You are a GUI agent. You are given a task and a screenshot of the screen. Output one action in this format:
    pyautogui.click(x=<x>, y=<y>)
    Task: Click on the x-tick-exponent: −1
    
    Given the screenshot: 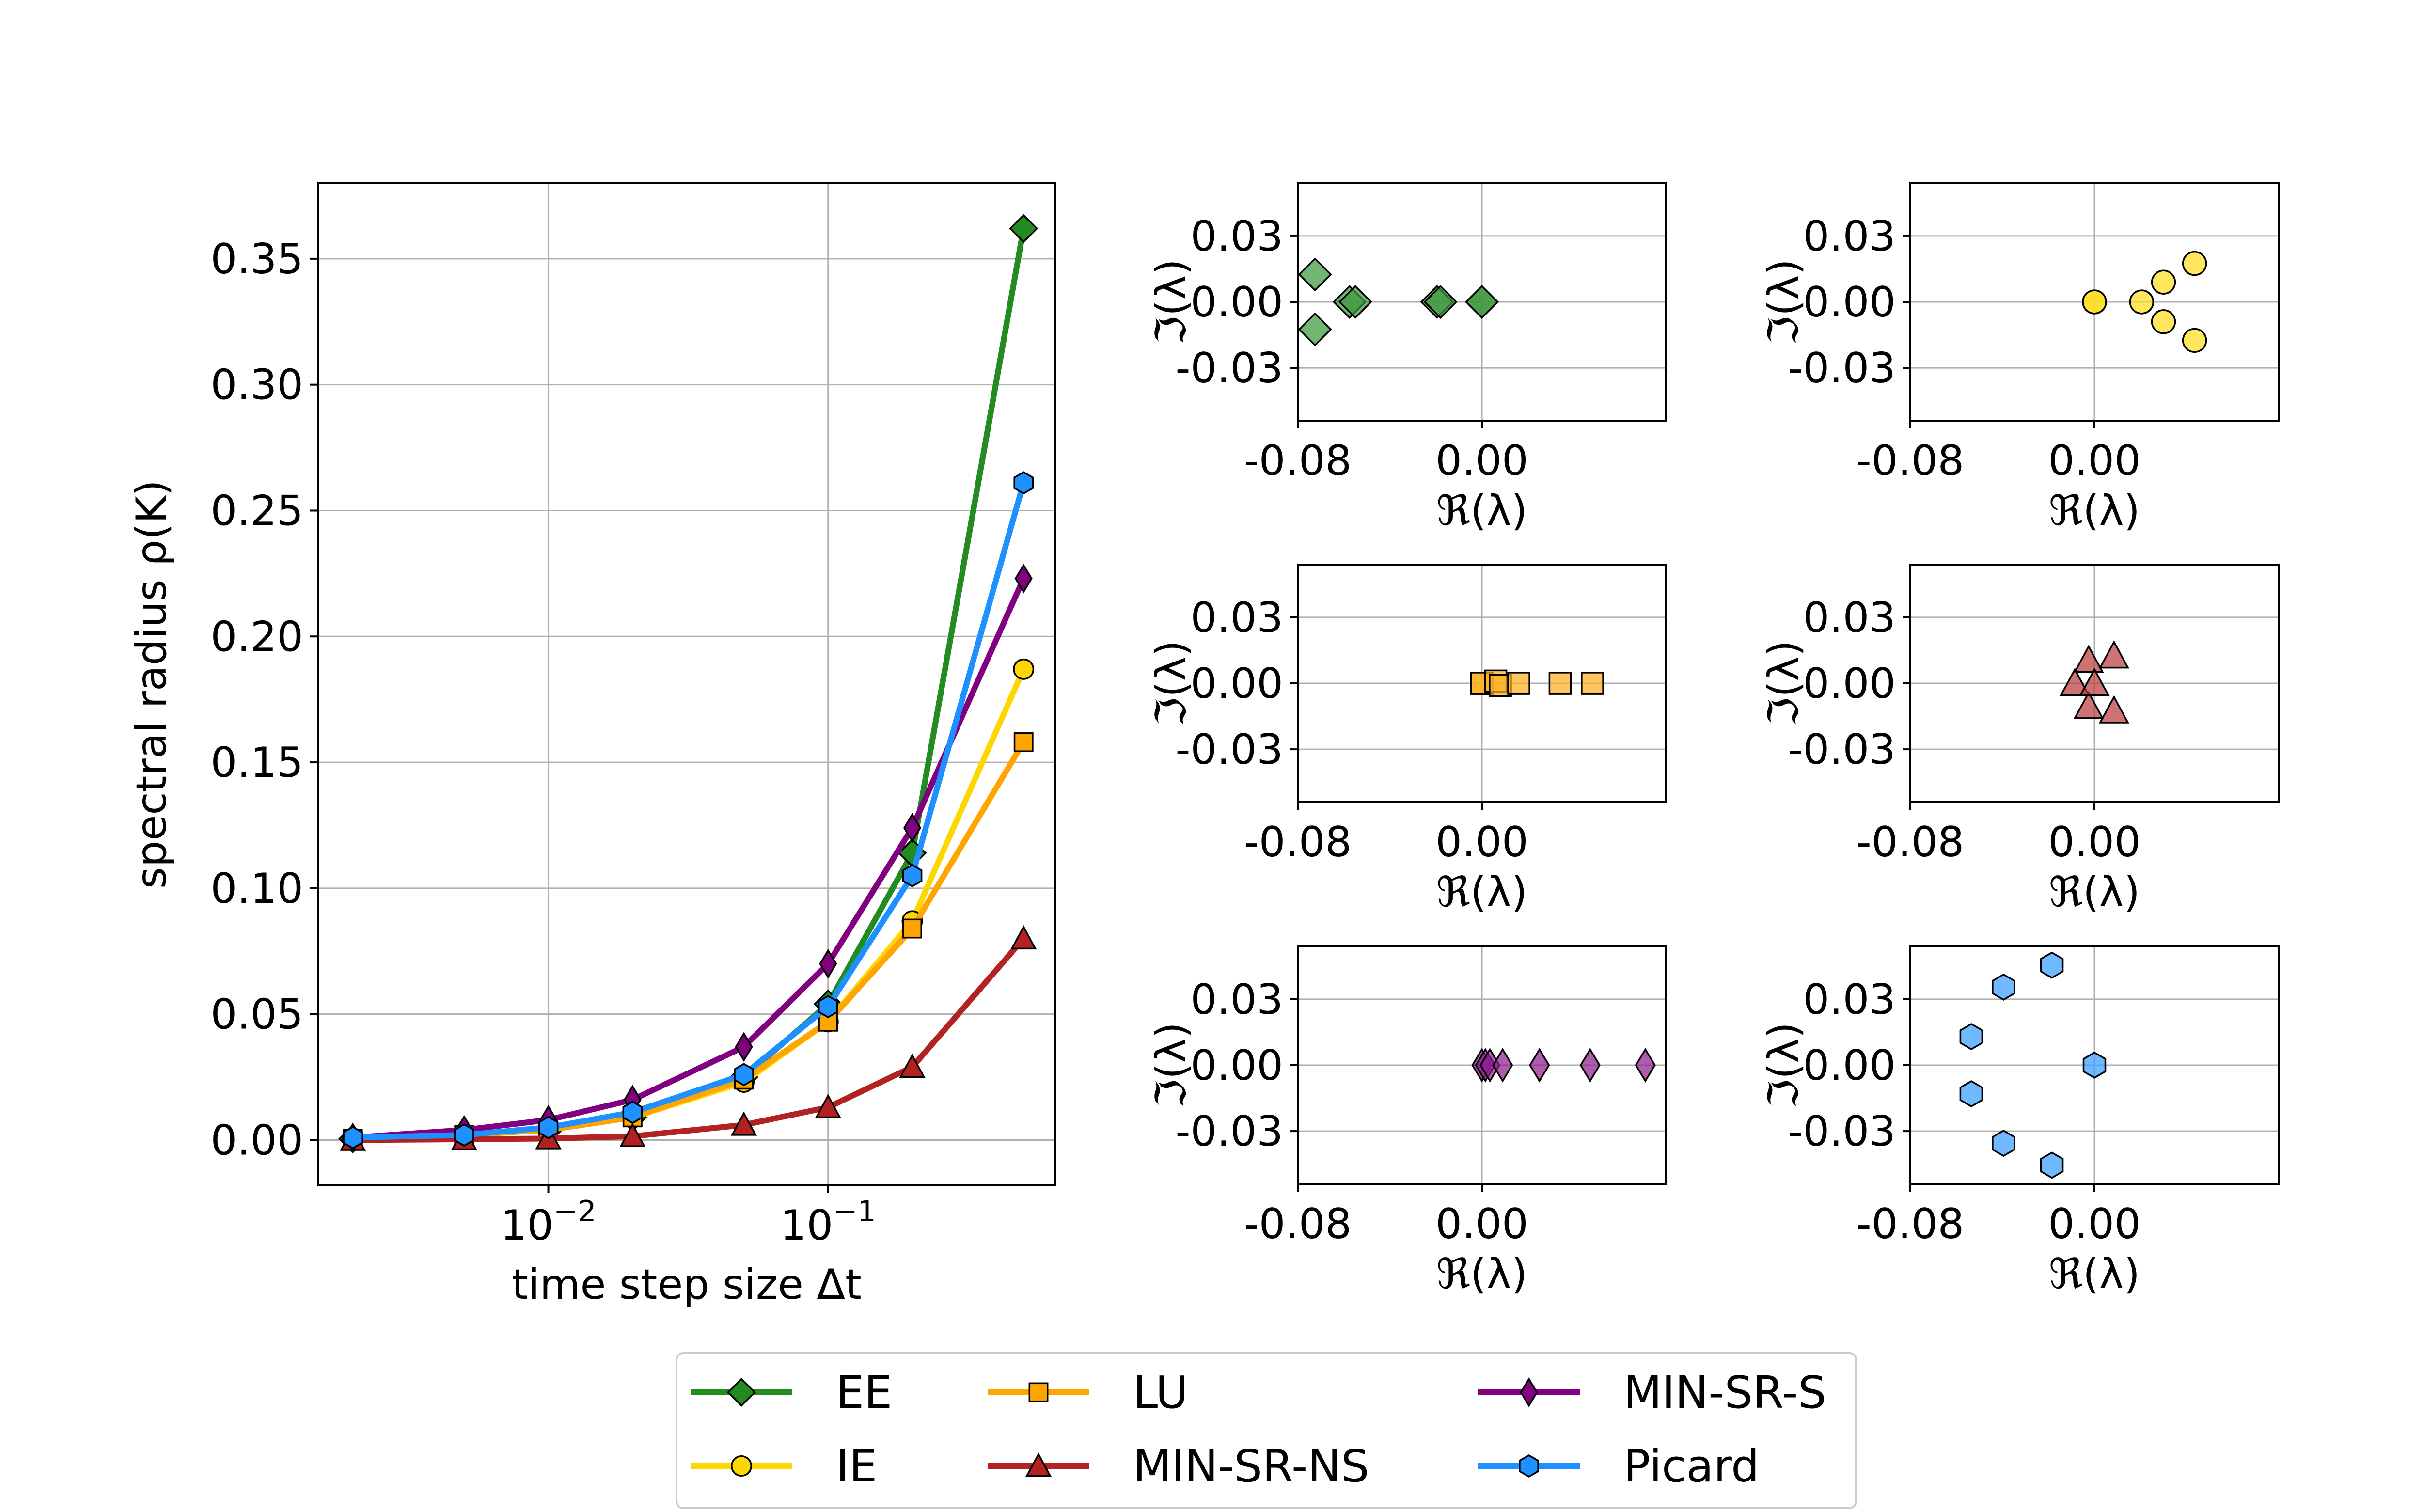 What is the action you would take?
    pyautogui.click(x=854, y=1212)
    